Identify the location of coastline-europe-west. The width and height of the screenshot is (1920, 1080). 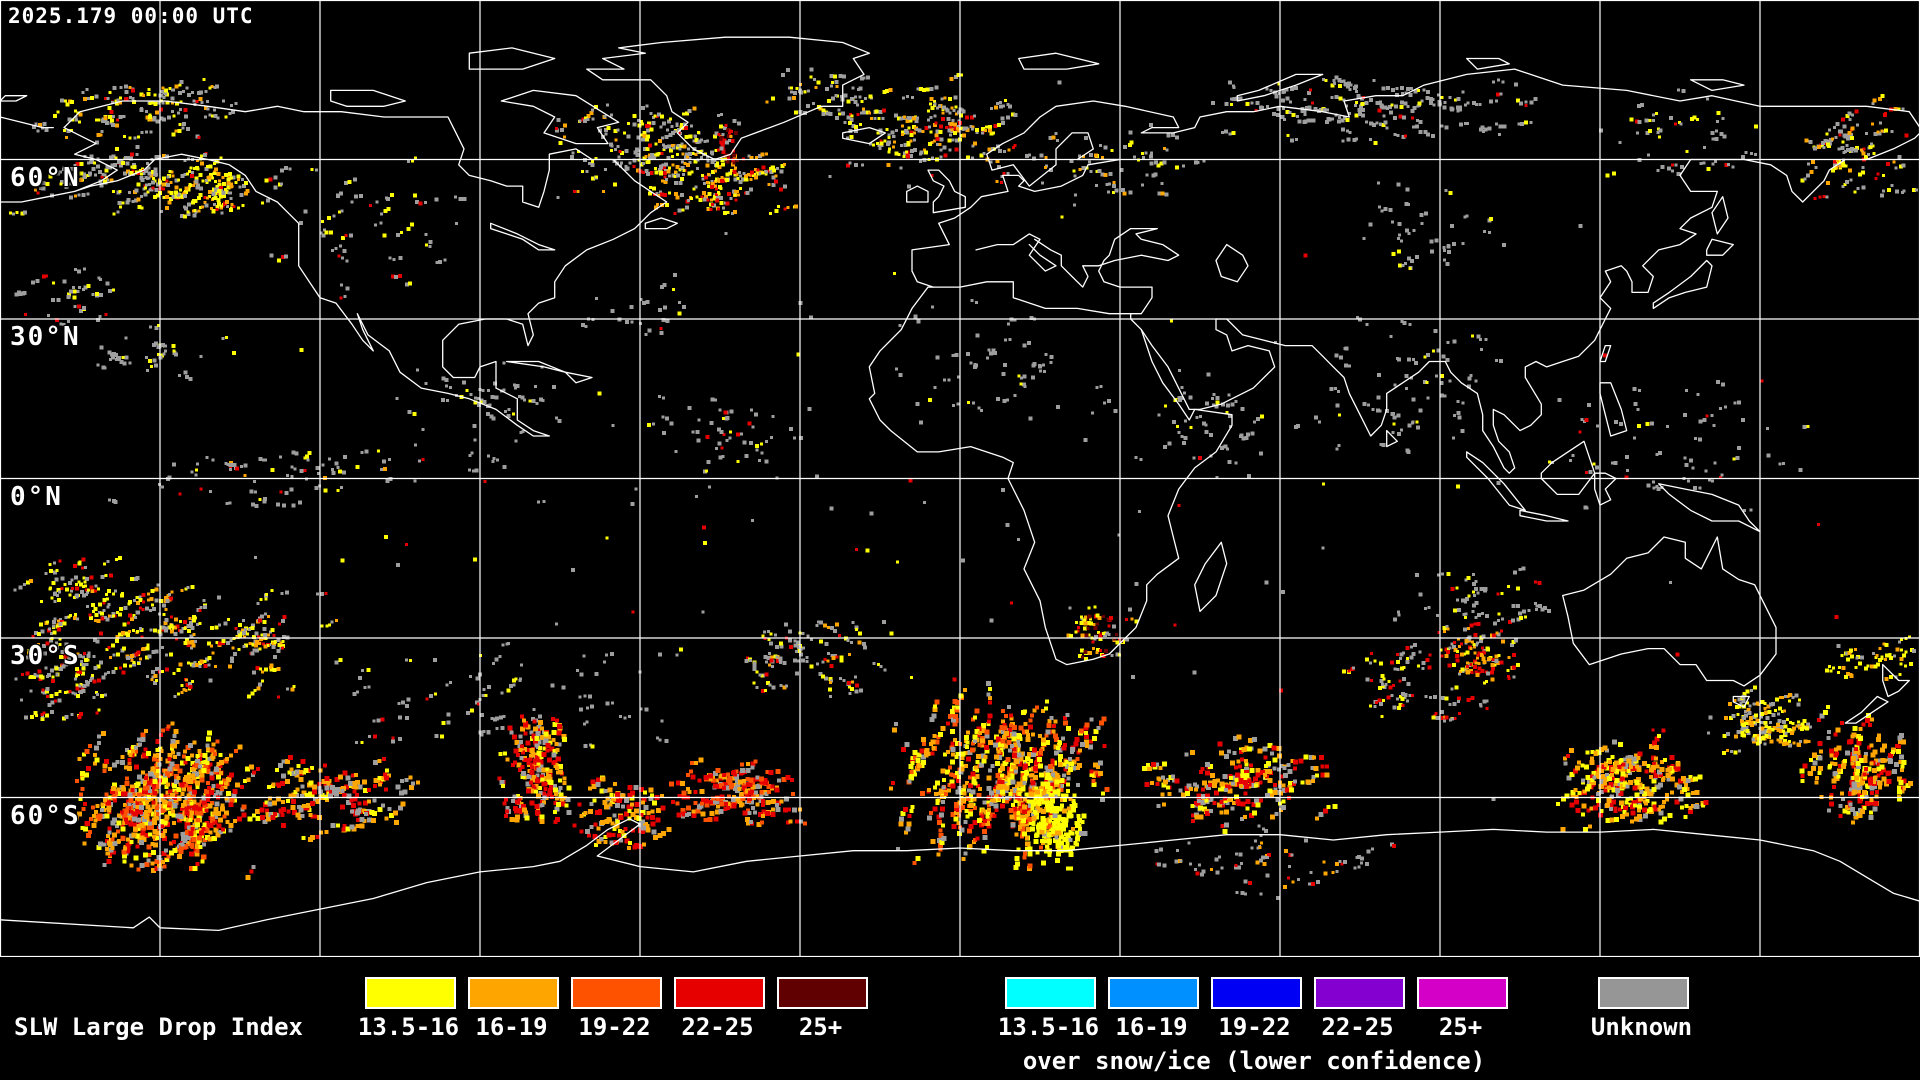
(1016, 223).